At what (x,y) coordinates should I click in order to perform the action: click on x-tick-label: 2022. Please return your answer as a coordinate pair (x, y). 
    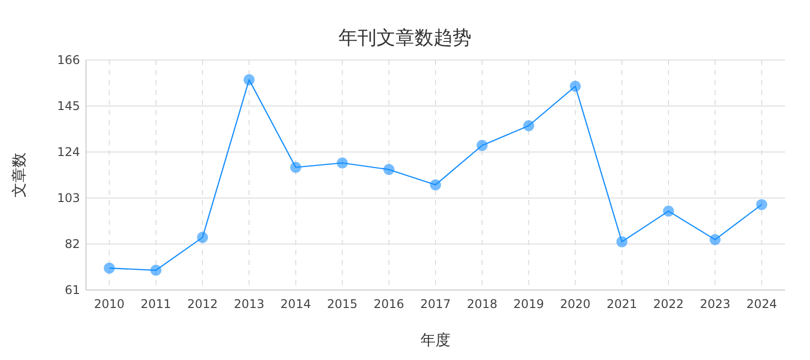
    Looking at the image, I should click on (668, 304).